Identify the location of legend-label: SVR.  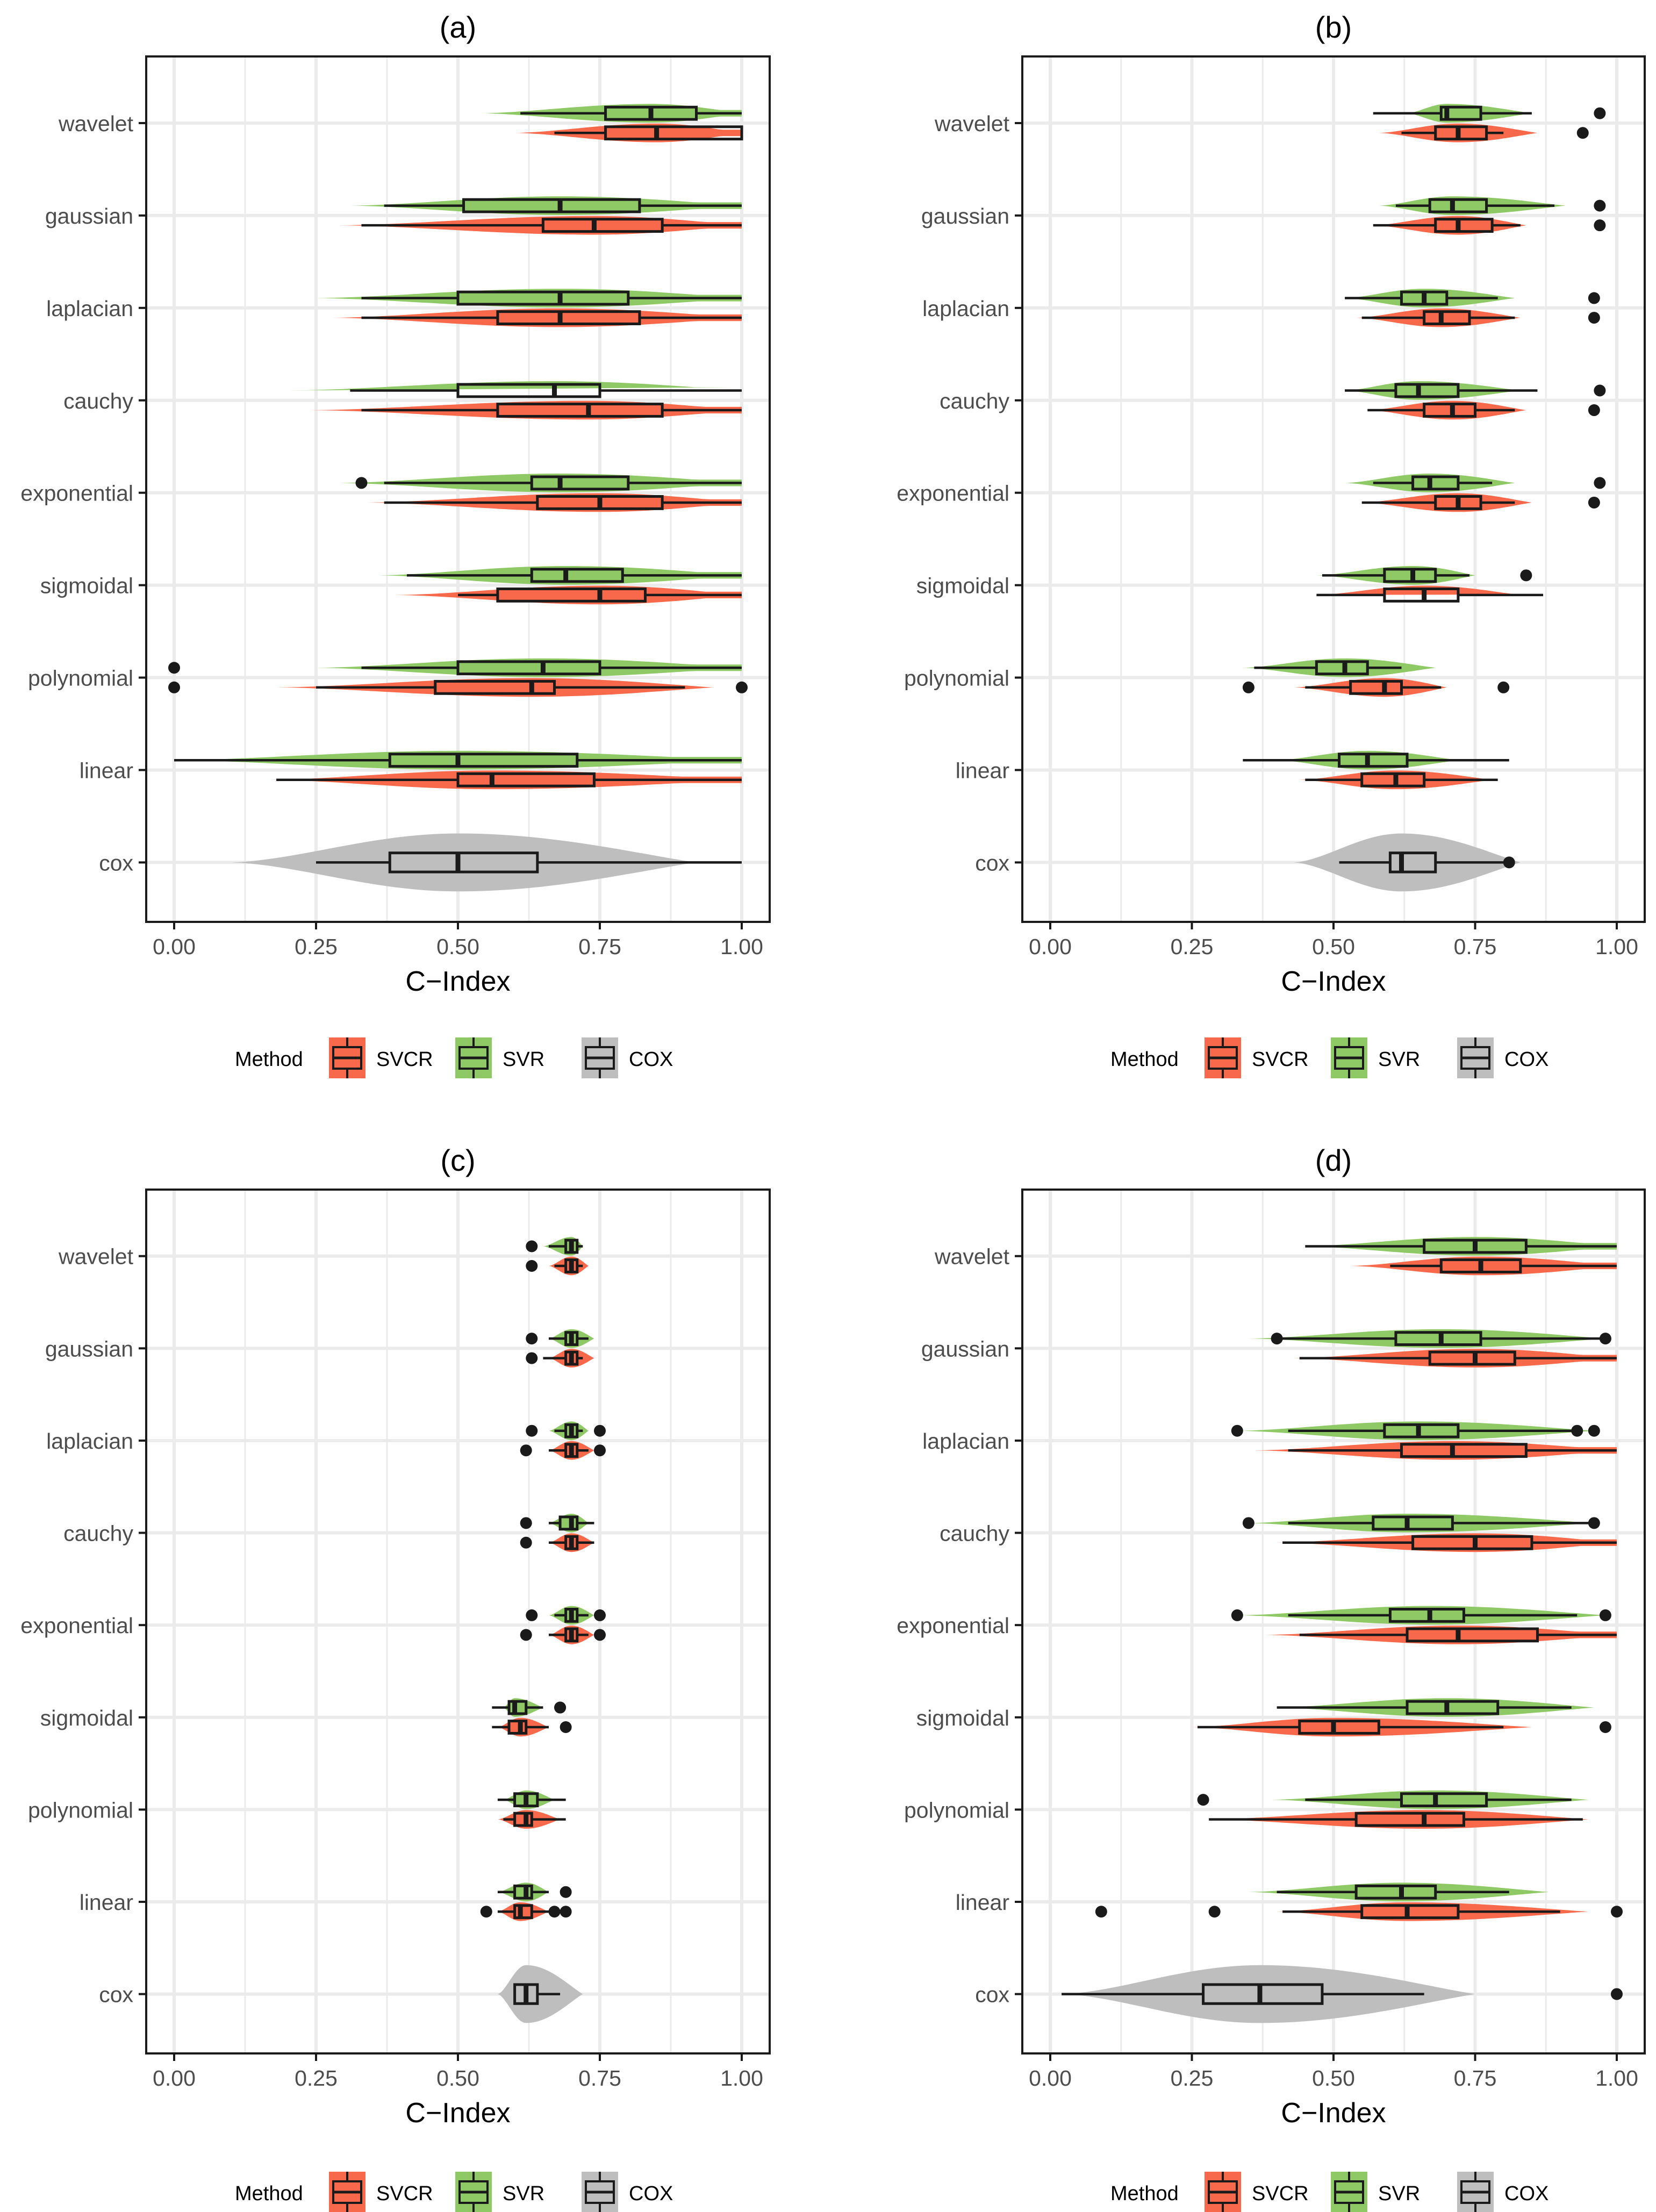
(523, 2193).